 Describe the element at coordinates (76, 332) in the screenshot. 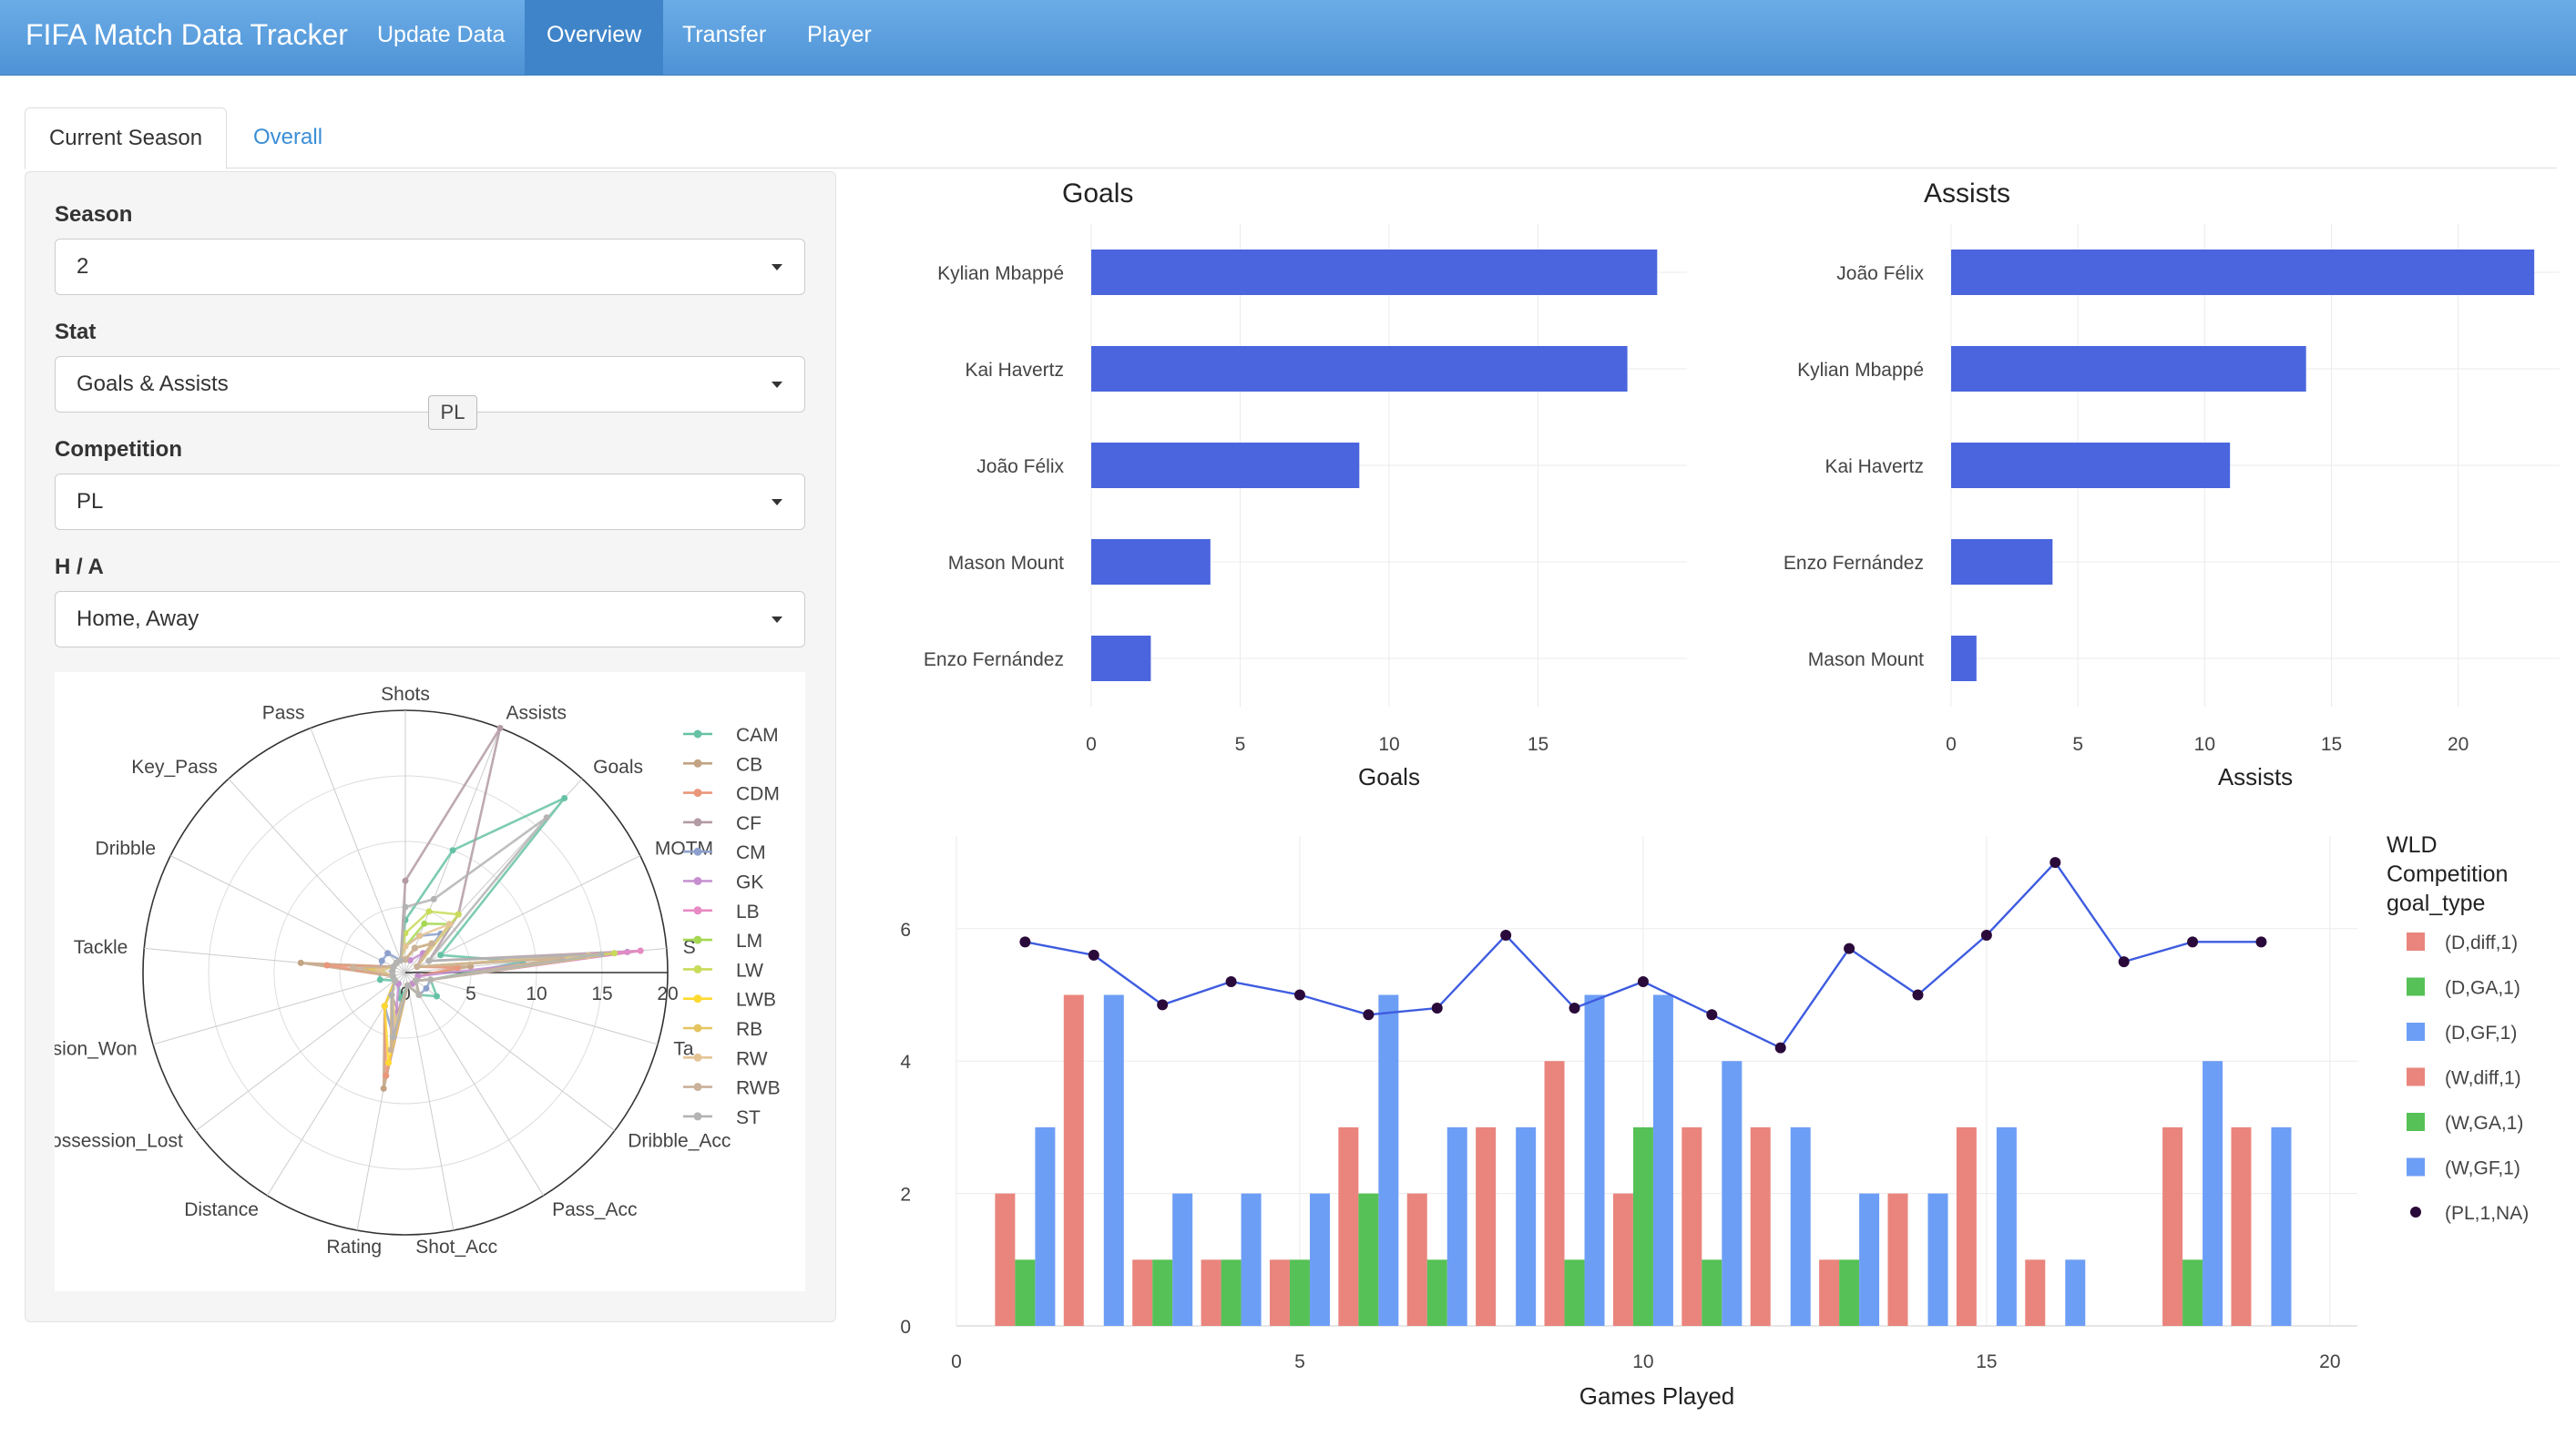

I see `stat-label: Stat` at that location.